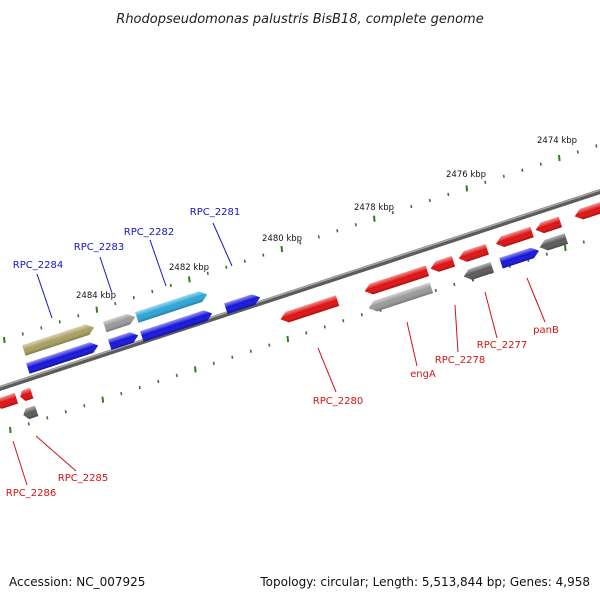 The image size is (600, 600). I want to click on kbp-label-2476: 2476 kbp, so click(466, 175).